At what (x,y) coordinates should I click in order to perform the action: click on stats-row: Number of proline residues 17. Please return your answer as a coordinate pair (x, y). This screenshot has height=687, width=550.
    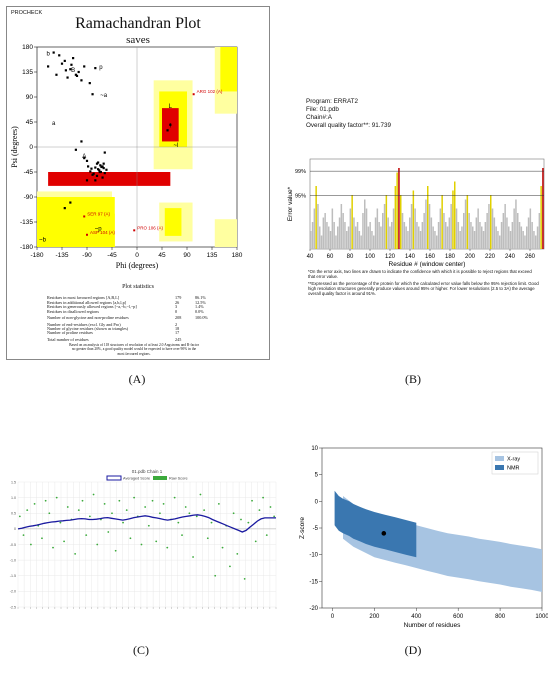
    Looking at the image, I should click on (137, 332).